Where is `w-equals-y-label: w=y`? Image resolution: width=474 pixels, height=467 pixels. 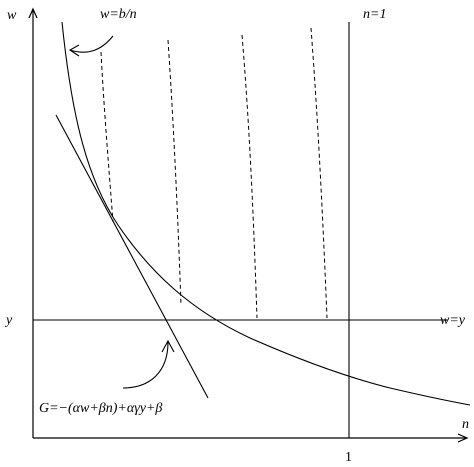 w-equals-y-label: w=y is located at coordinates (453, 320).